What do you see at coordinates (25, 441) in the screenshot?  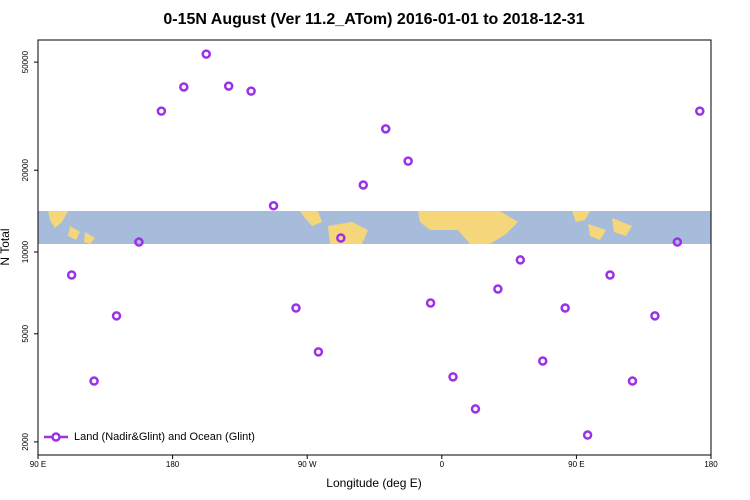 I see `y-tick-label: 2000` at bounding box center [25, 441].